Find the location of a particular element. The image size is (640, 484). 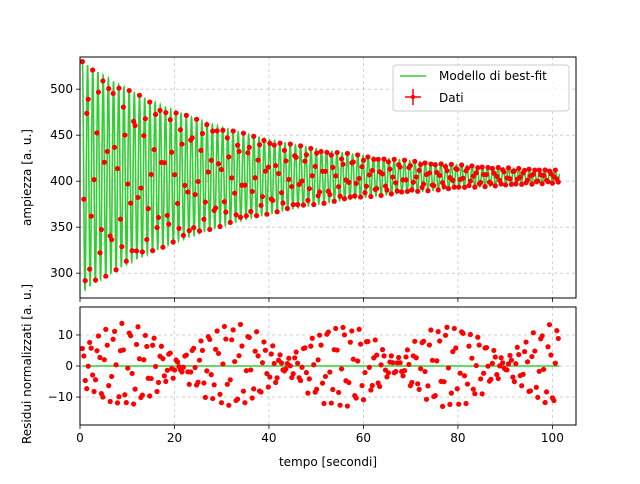

legend-data-marker-icon is located at coordinates (413, 97).